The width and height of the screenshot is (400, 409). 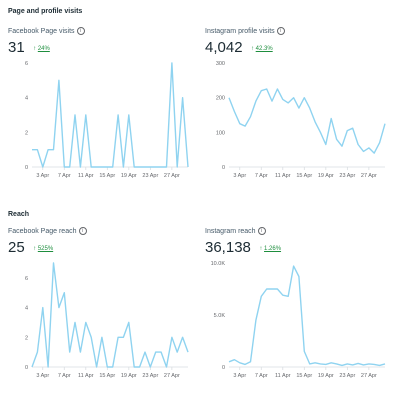 What do you see at coordinates (16, 247) in the screenshot?
I see `metric-value: 25` at bounding box center [16, 247].